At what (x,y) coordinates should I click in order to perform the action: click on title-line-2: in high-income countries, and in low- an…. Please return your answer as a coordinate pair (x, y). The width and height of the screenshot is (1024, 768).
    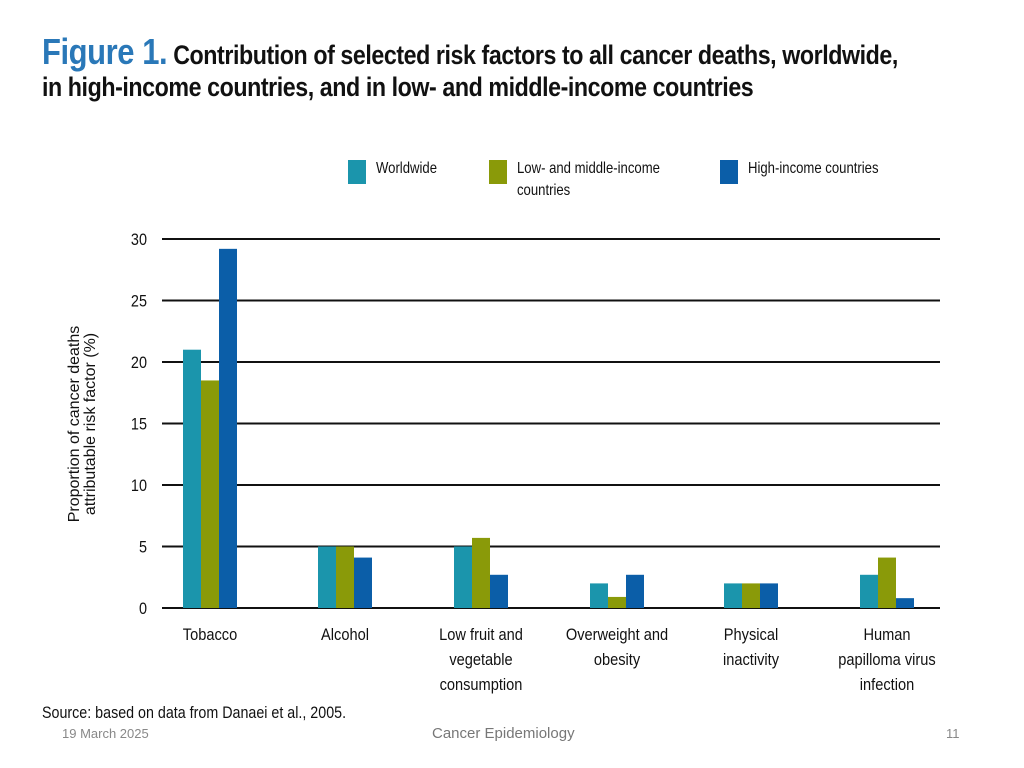
    Looking at the image, I should click on (398, 87).